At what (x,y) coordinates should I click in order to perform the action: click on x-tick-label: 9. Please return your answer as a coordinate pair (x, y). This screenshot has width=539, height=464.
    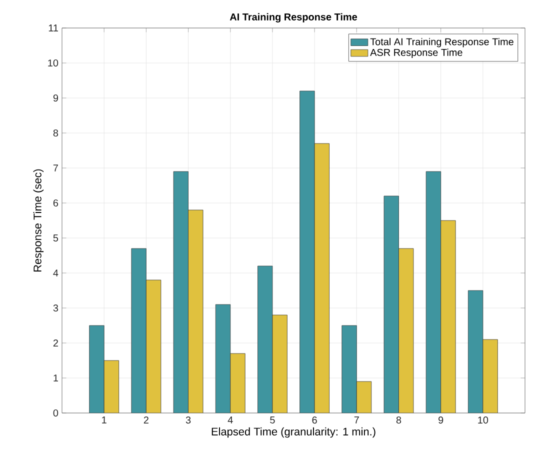
    Looking at the image, I should click on (441, 420).